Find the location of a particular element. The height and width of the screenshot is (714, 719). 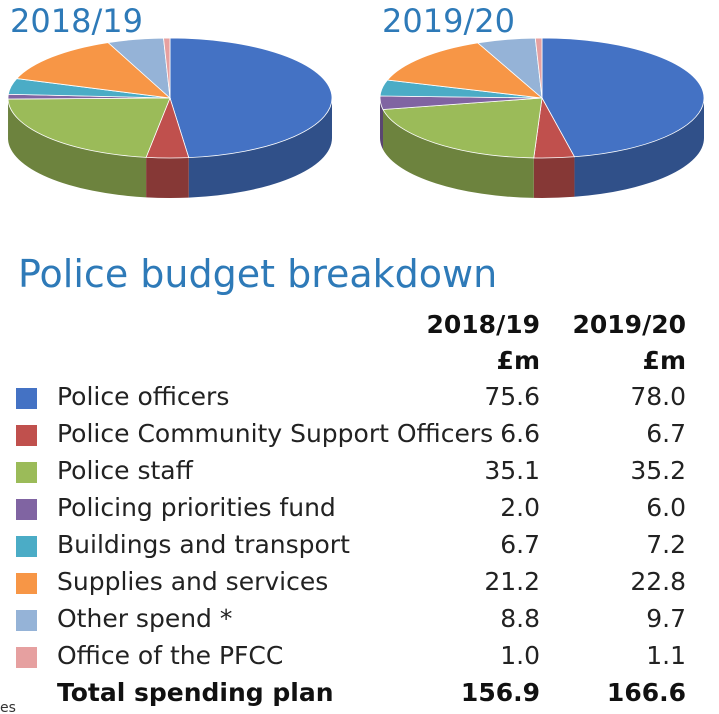

value-2019-20: 22.8 is located at coordinates (658, 581).